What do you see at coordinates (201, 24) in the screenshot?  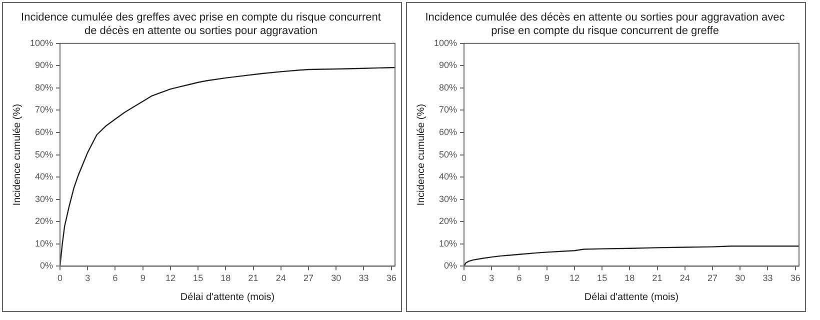 I see `chart-title: Incidence cumulée des greffes avec prise en compte du risque concurrent de décès en attente ou sorties pour aggravation` at bounding box center [201, 24].